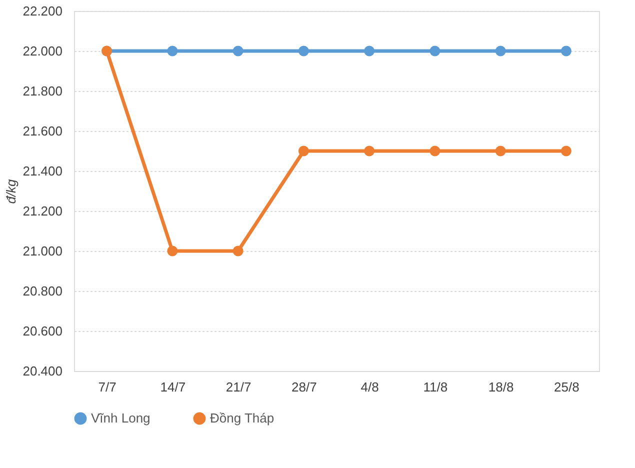  I want to click on y-tick-label: 20.600, so click(42, 331).